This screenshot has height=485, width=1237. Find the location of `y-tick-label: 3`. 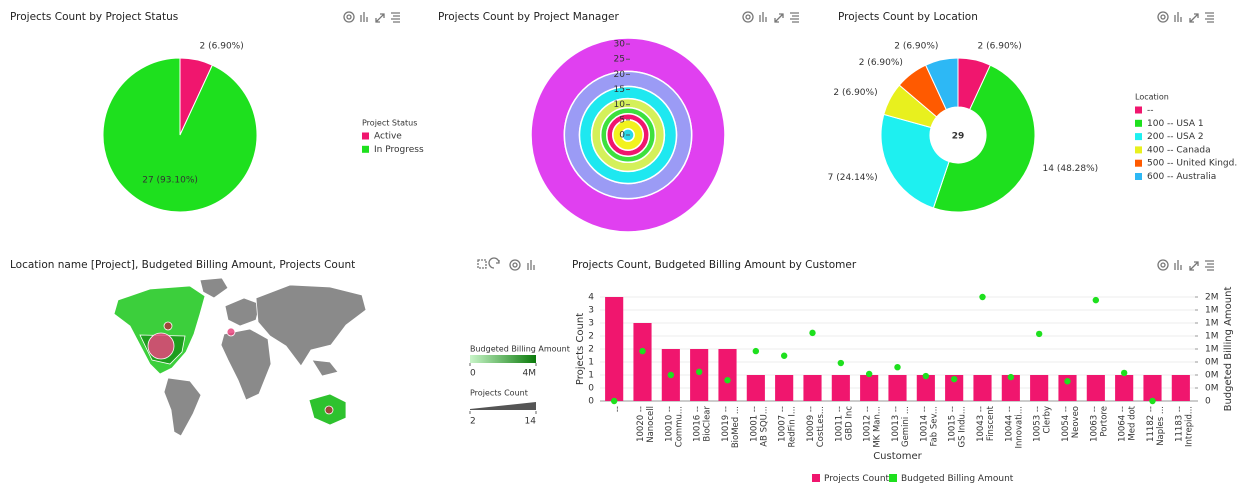

y-tick-label: 3 is located at coordinates (591, 324).